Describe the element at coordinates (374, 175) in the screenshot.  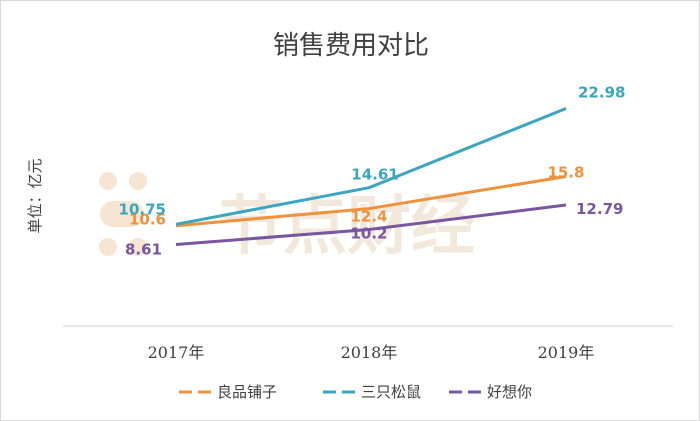
I see `data-label: 14.61` at that location.